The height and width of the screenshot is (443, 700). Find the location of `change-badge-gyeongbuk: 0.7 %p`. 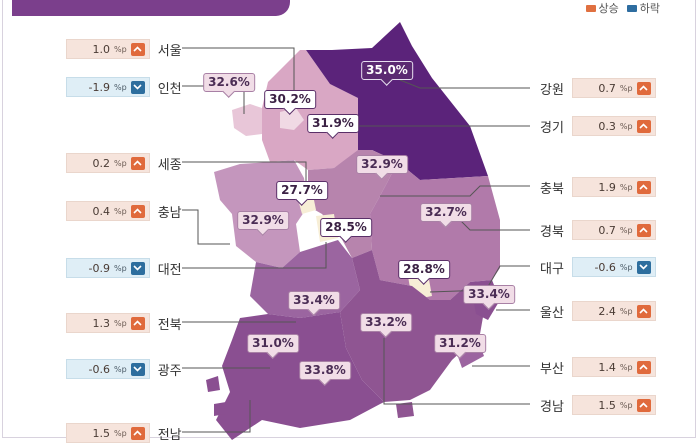

change-badge-gyeongbuk: 0.7 %p is located at coordinates (613, 230).